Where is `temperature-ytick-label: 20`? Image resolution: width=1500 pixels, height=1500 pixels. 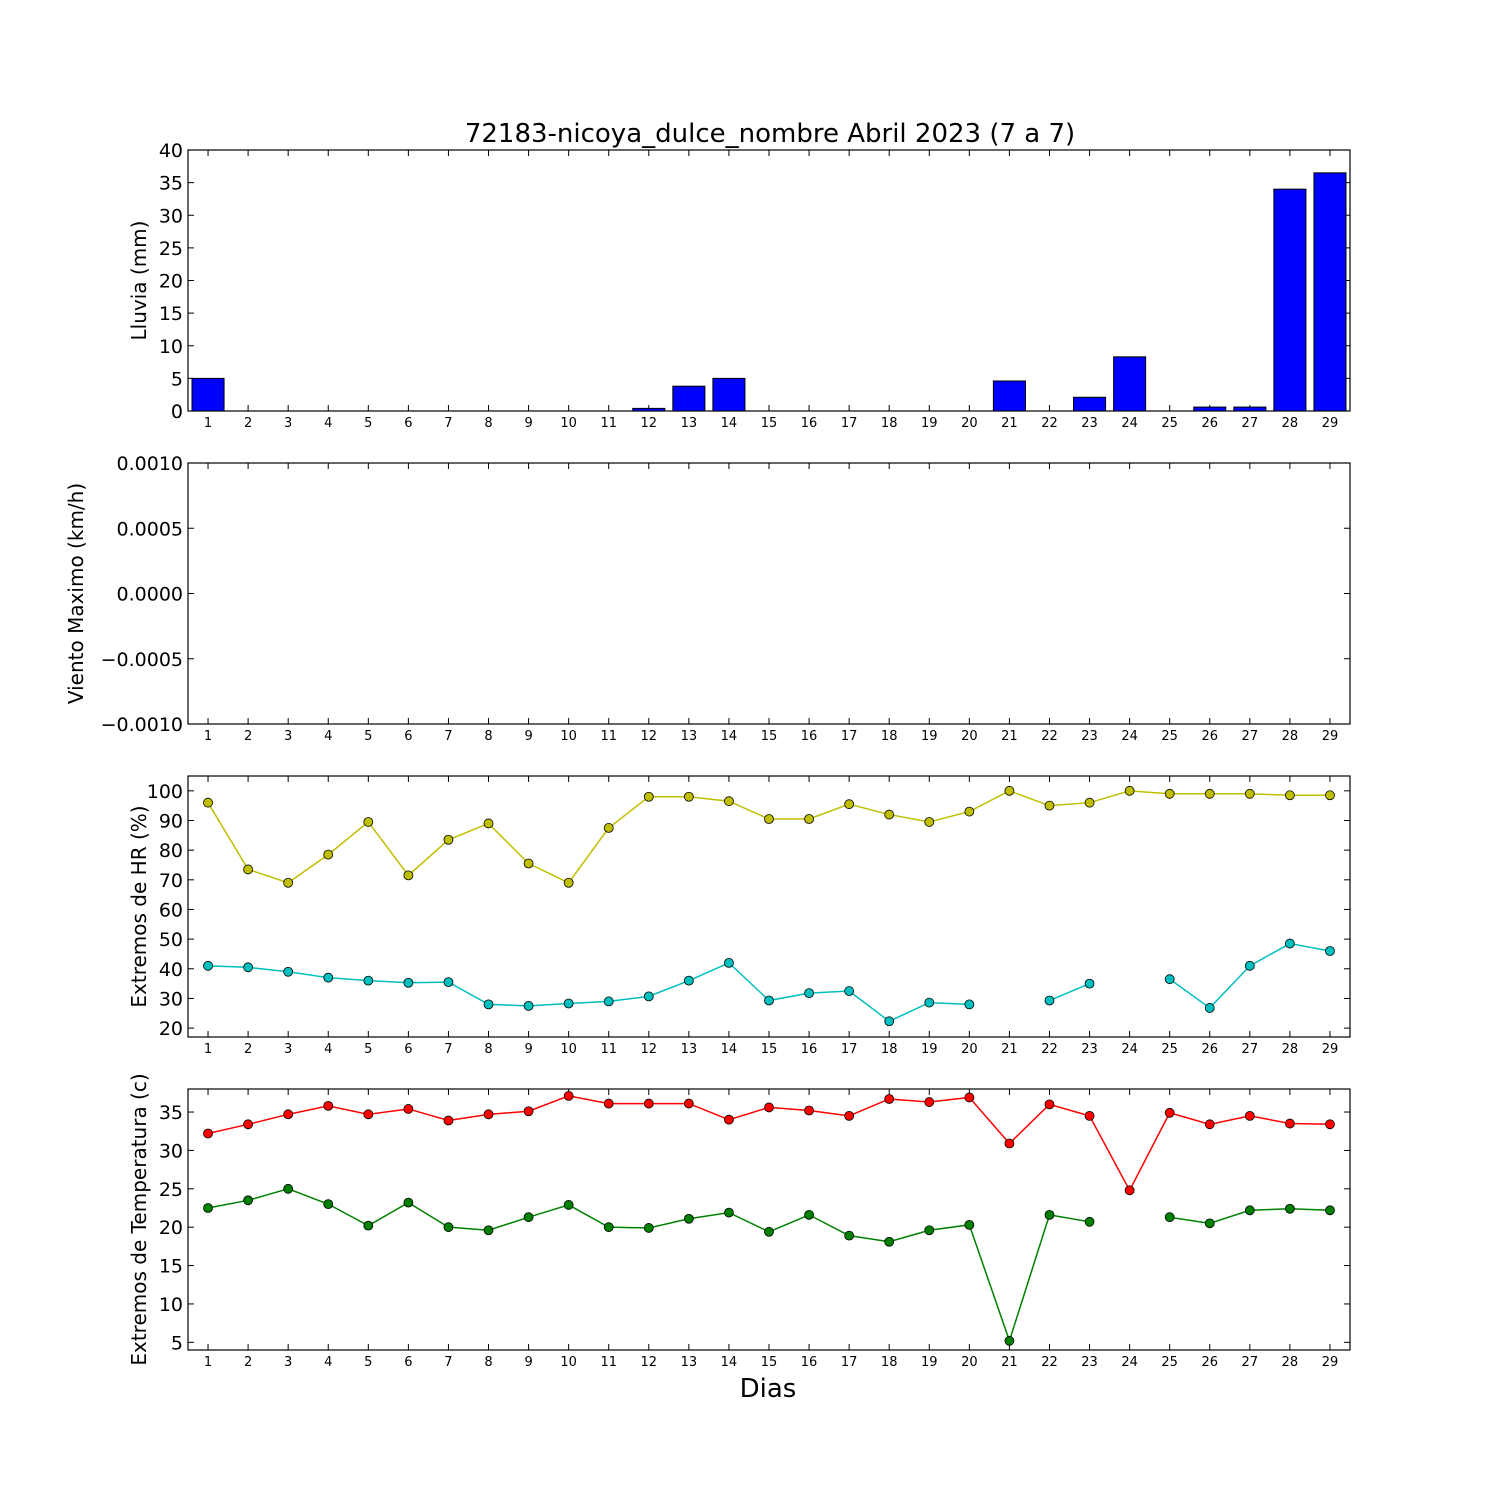
temperature-ytick-label: 20 is located at coordinates (171, 1228).